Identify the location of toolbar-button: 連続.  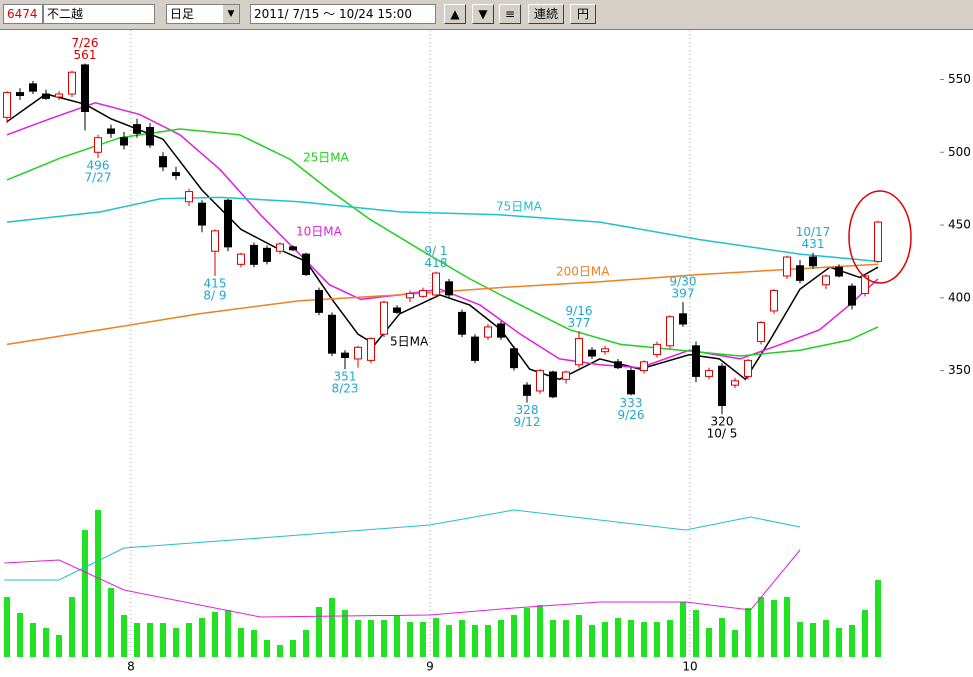
(546, 14).